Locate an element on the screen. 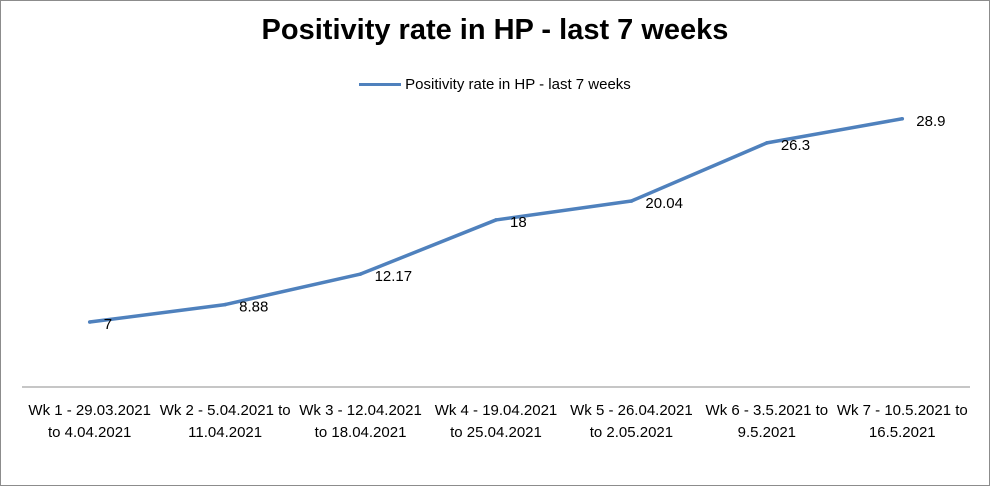  data-label: 8.88 is located at coordinates (253, 307).